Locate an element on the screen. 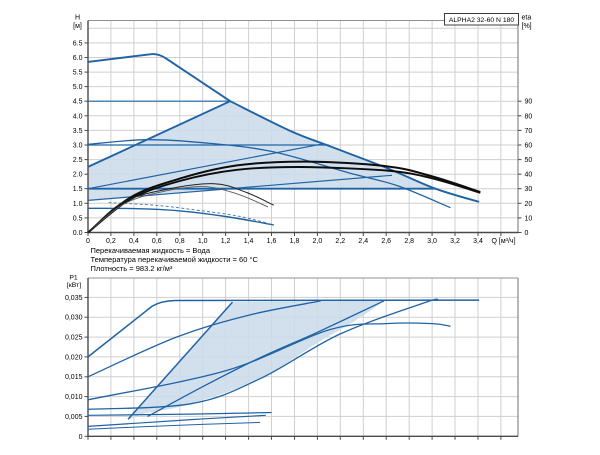 The height and width of the screenshot is (455, 600). svg-text: ALPHA2 32-60 N 180 is located at coordinates (482, 20).